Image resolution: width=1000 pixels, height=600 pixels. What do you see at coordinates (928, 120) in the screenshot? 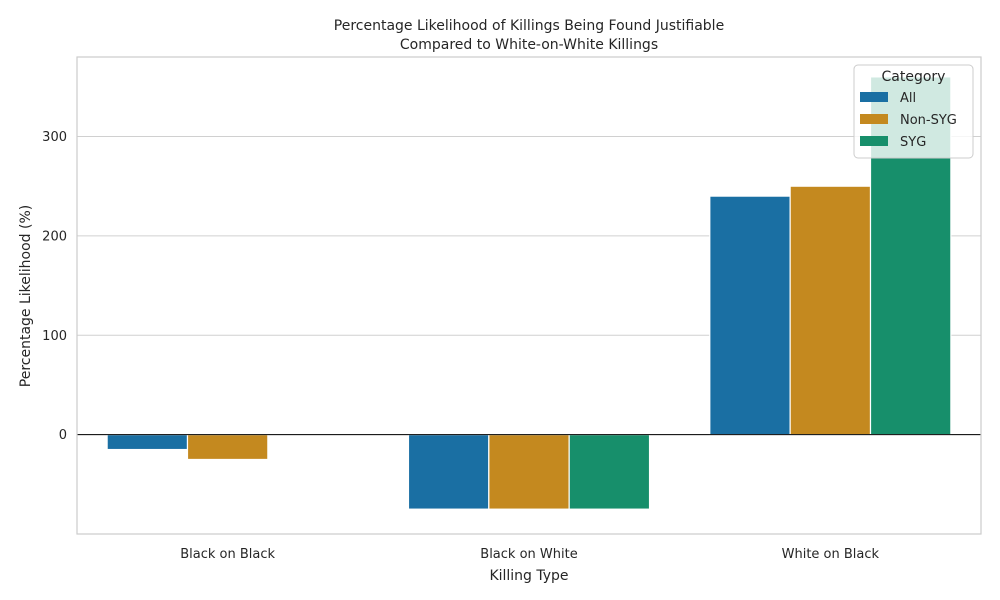
I see `legend-label: Non-SYG` at bounding box center [928, 120].